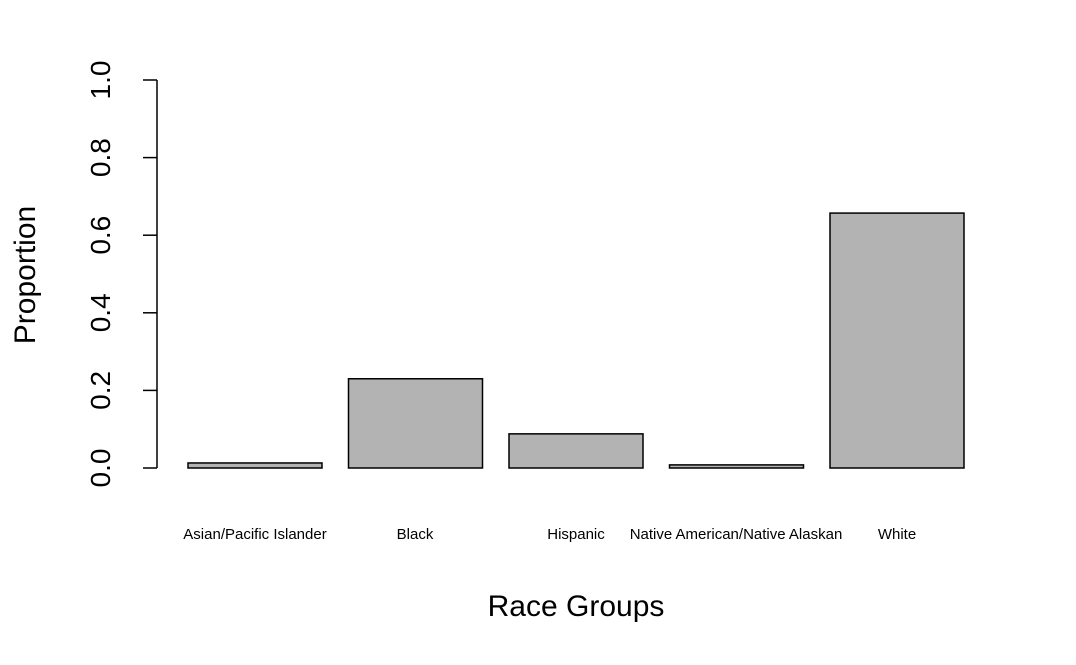  I want to click on x-axis-title: Race Groups, so click(576, 606).